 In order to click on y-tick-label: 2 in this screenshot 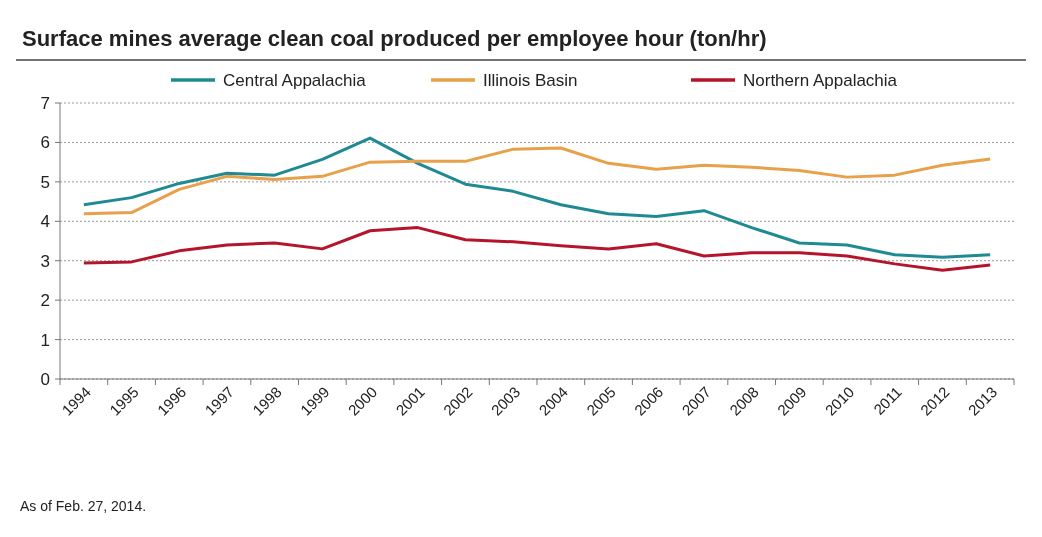, I will do `click(45, 301)`.